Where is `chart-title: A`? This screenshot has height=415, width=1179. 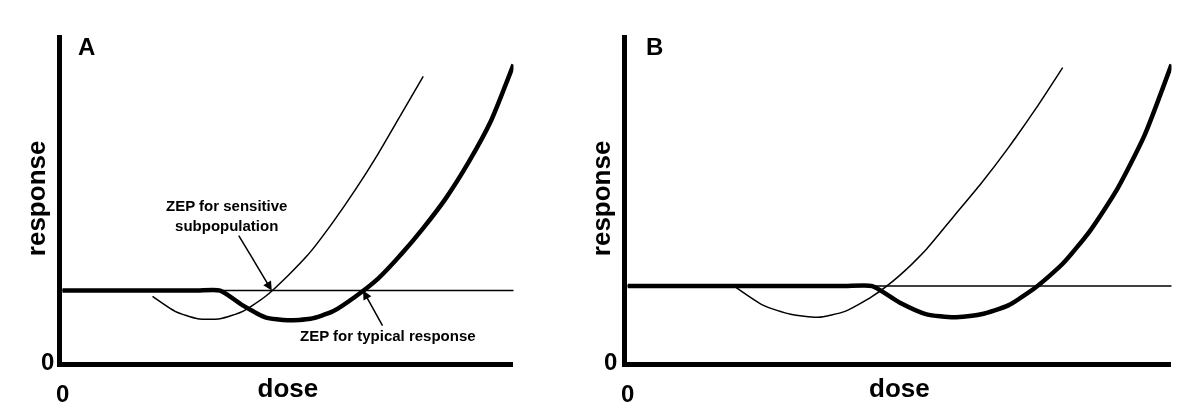
chart-title: A is located at coordinates (87, 46).